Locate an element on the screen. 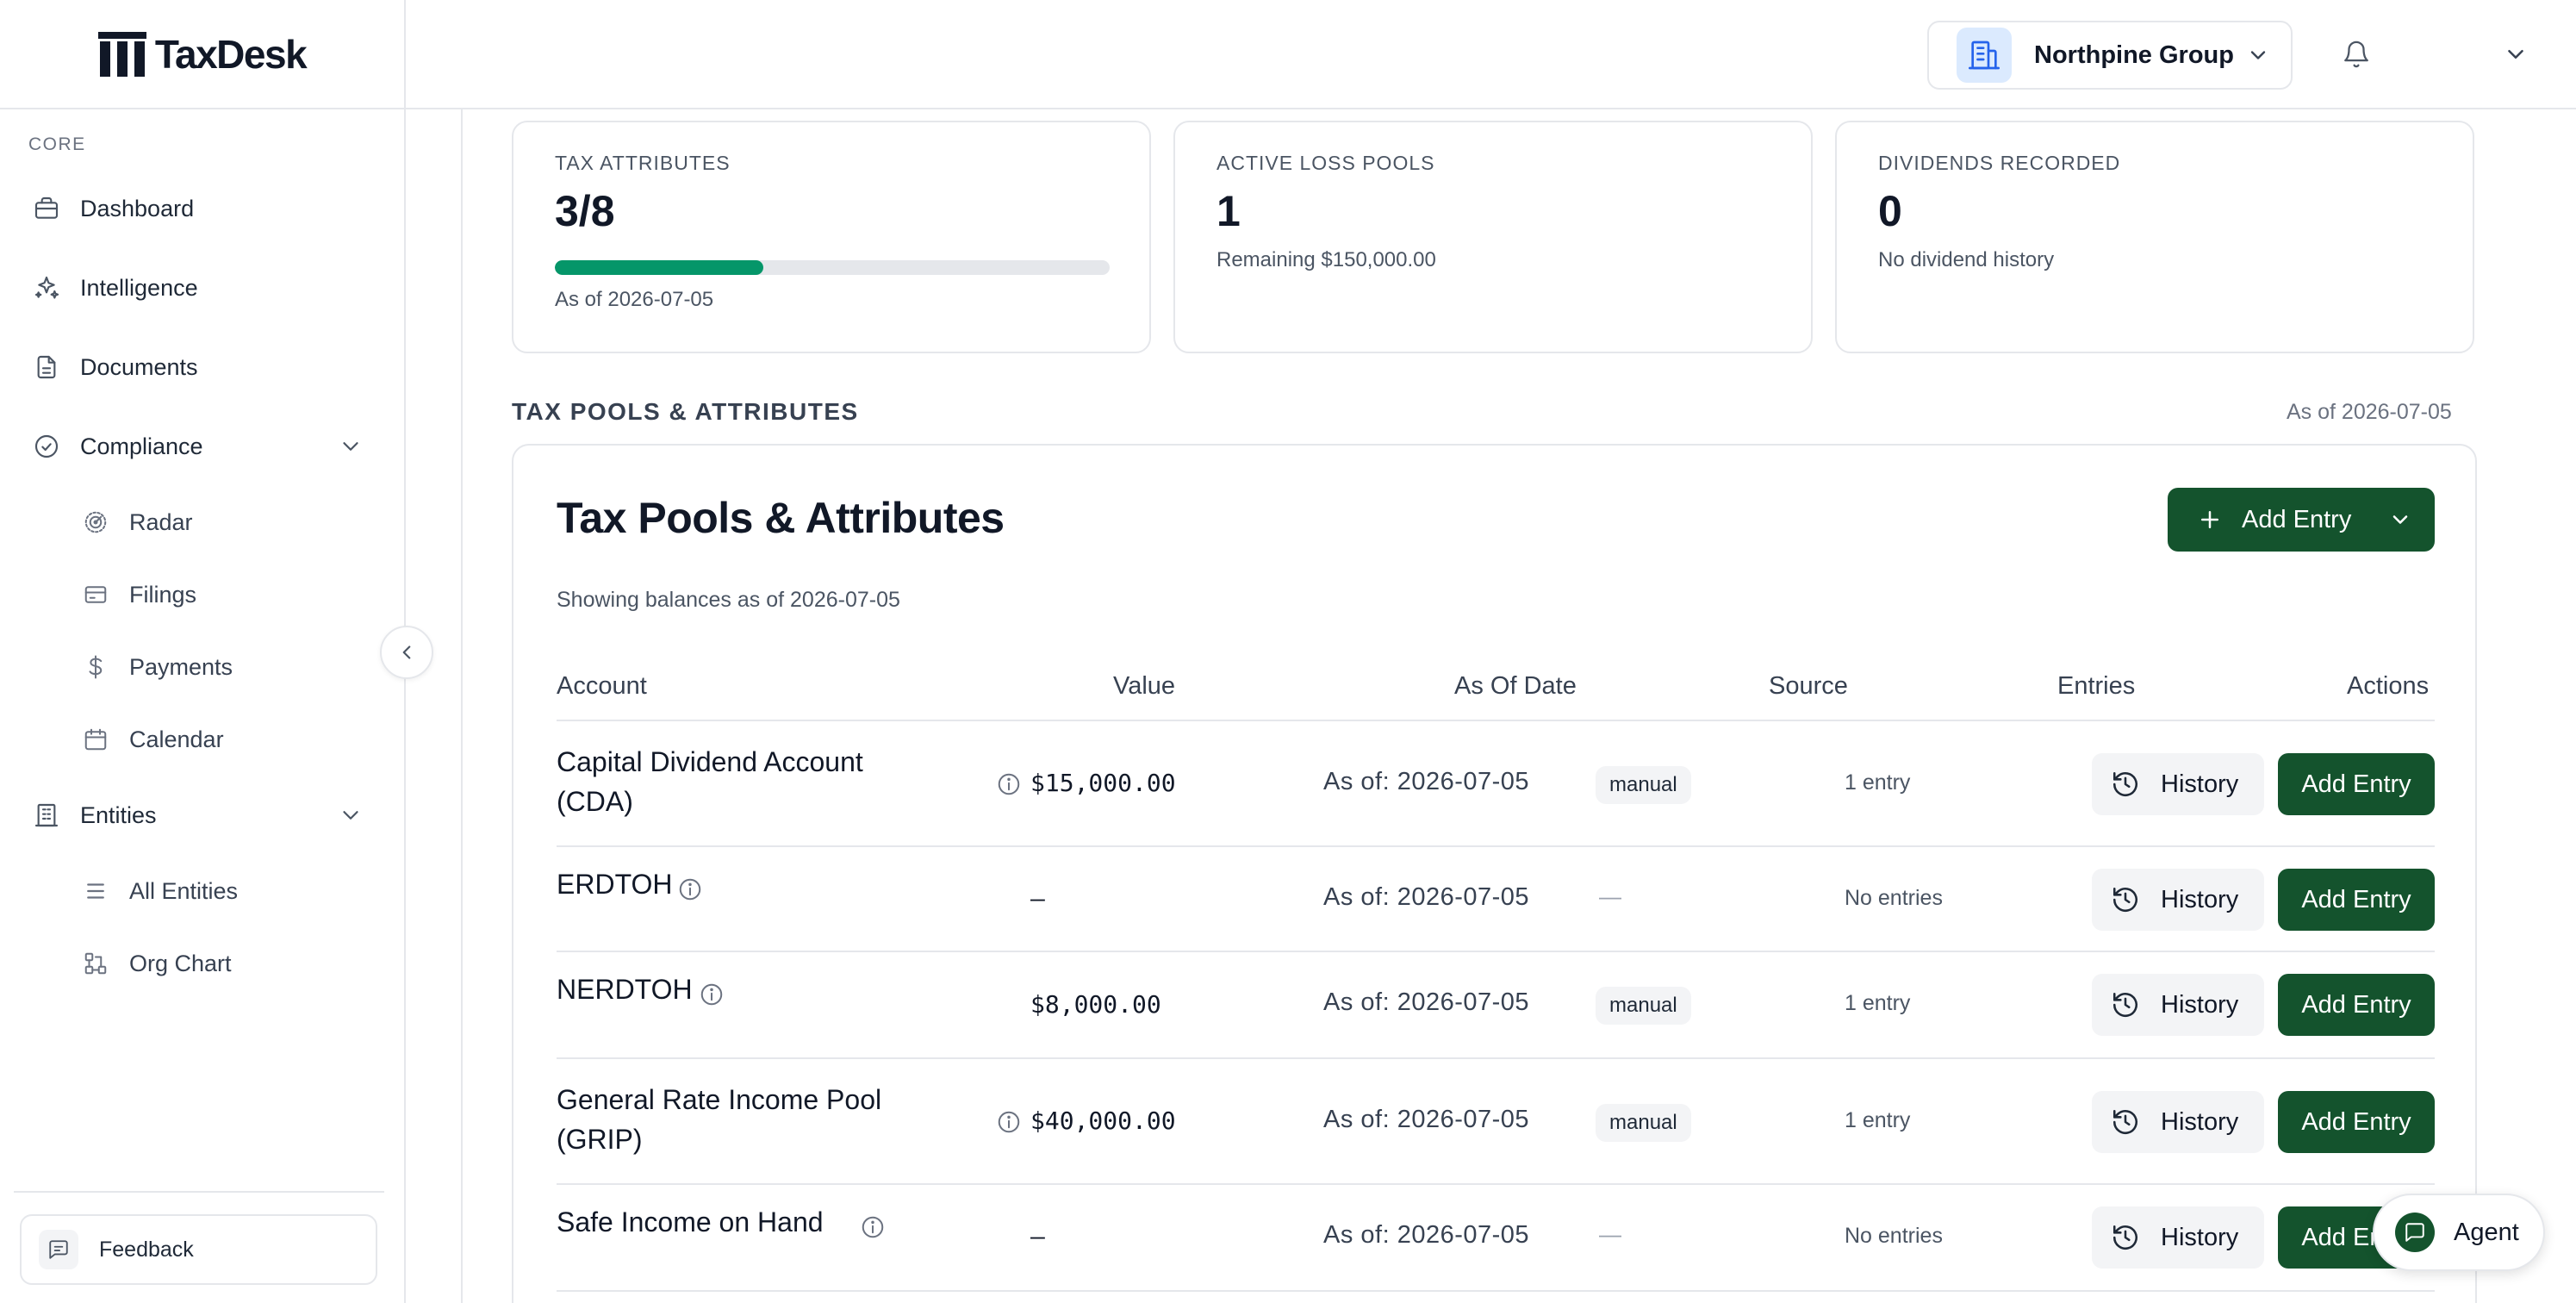 Image resolution: width=2576 pixels, height=1303 pixels. column-header-entries: Entries is located at coordinates (2096, 686).